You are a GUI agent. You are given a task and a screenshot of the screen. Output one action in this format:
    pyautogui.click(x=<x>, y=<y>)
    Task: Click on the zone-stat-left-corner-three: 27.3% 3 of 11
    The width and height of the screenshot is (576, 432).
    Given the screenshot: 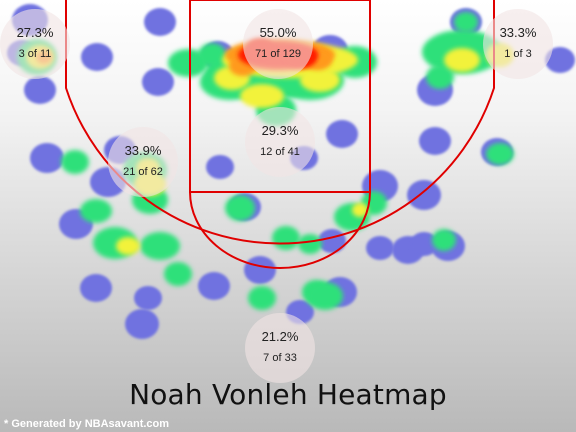 What is the action you would take?
    pyautogui.click(x=35, y=44)
    